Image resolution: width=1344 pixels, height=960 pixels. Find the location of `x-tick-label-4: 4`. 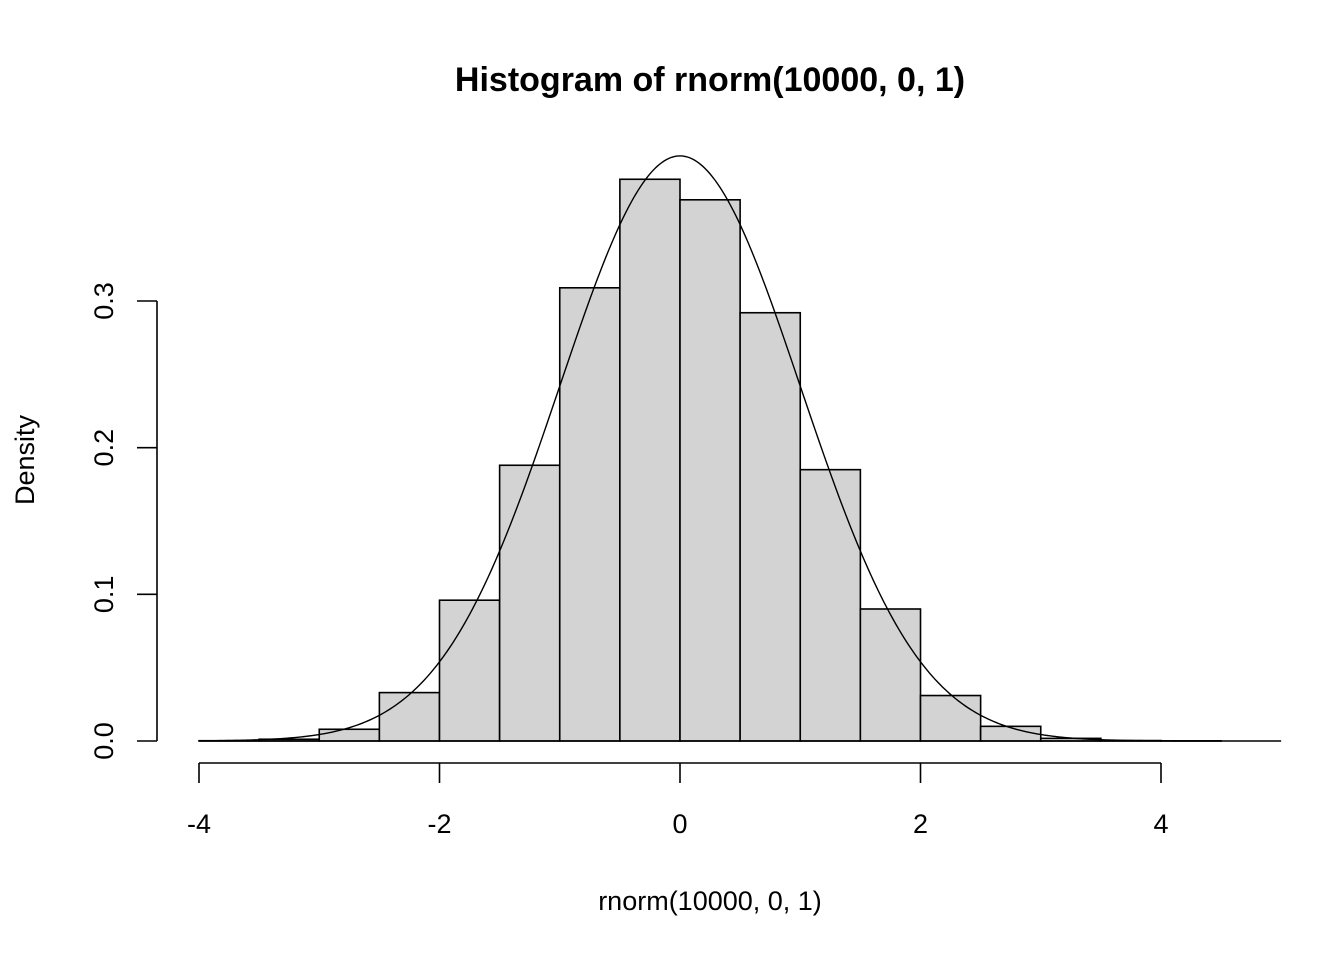

x-tick-label-4: 4 is located at coordinates (1160, 824).